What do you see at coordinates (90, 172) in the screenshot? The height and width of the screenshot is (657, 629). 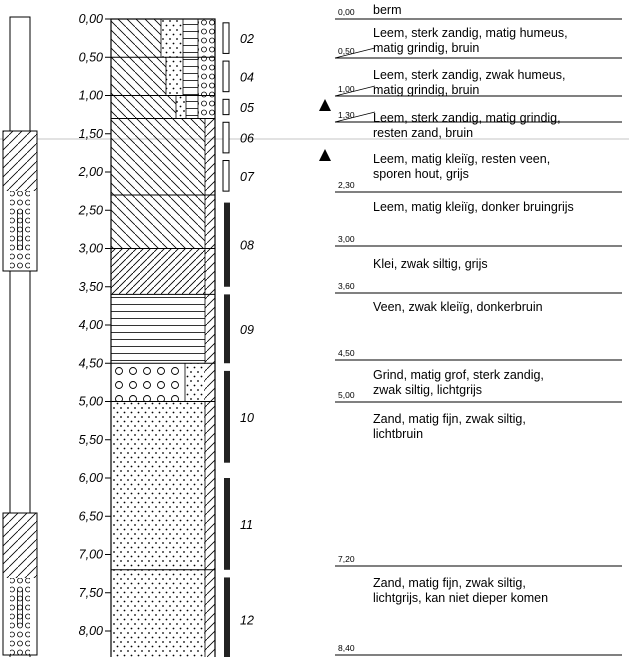 I see `axis-tick-label: 2,00` at bounding box center [90, 172].